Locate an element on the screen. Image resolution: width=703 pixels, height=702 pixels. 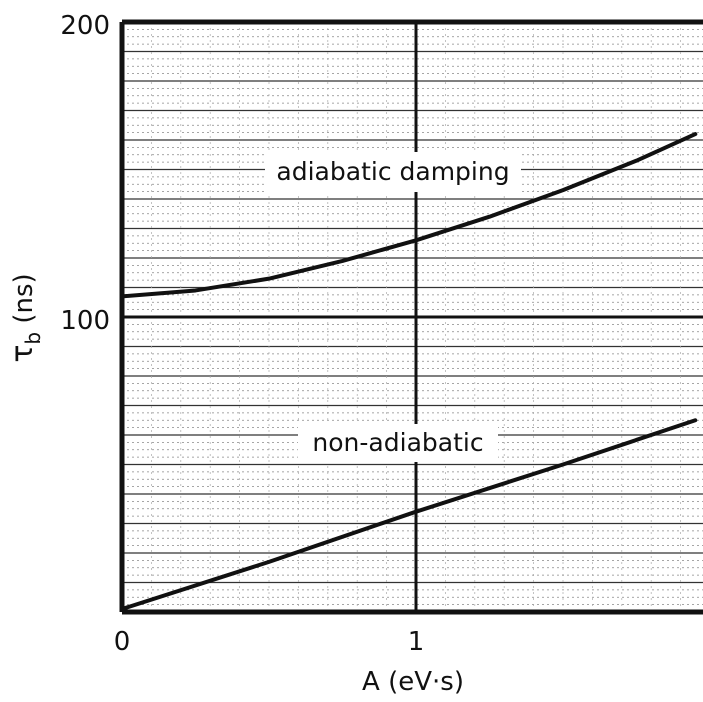
x-tick-label: 2 is located at coordinates (702, 642).